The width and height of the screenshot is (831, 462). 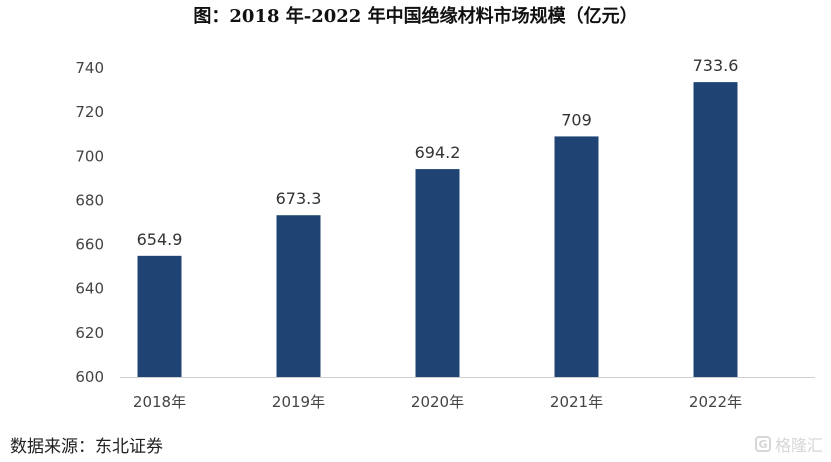 What do you see at coordinates (86, 447) in the screenshot?
I see `source-note: 数据来源：东北证券` at bounding box center [86, 447].